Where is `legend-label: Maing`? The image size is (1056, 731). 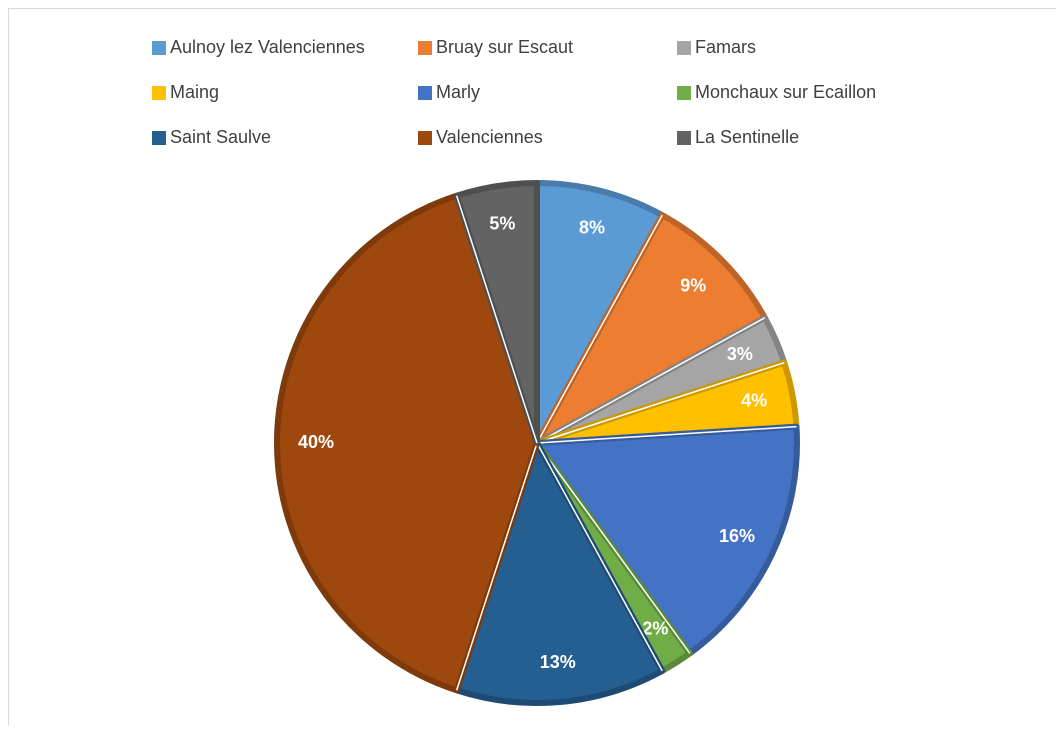 legend-label: Maing is located at coordinates (194, 92).